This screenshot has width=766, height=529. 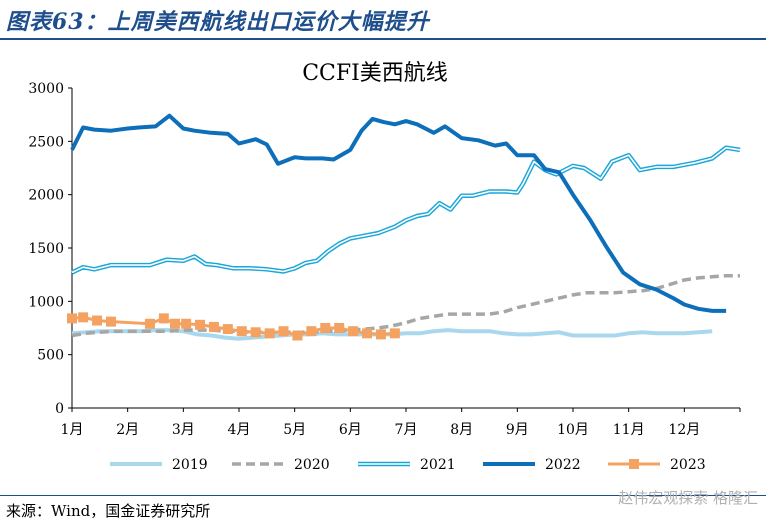 I want to click on x-tick-label: 8月, so click(x=461, y=430).